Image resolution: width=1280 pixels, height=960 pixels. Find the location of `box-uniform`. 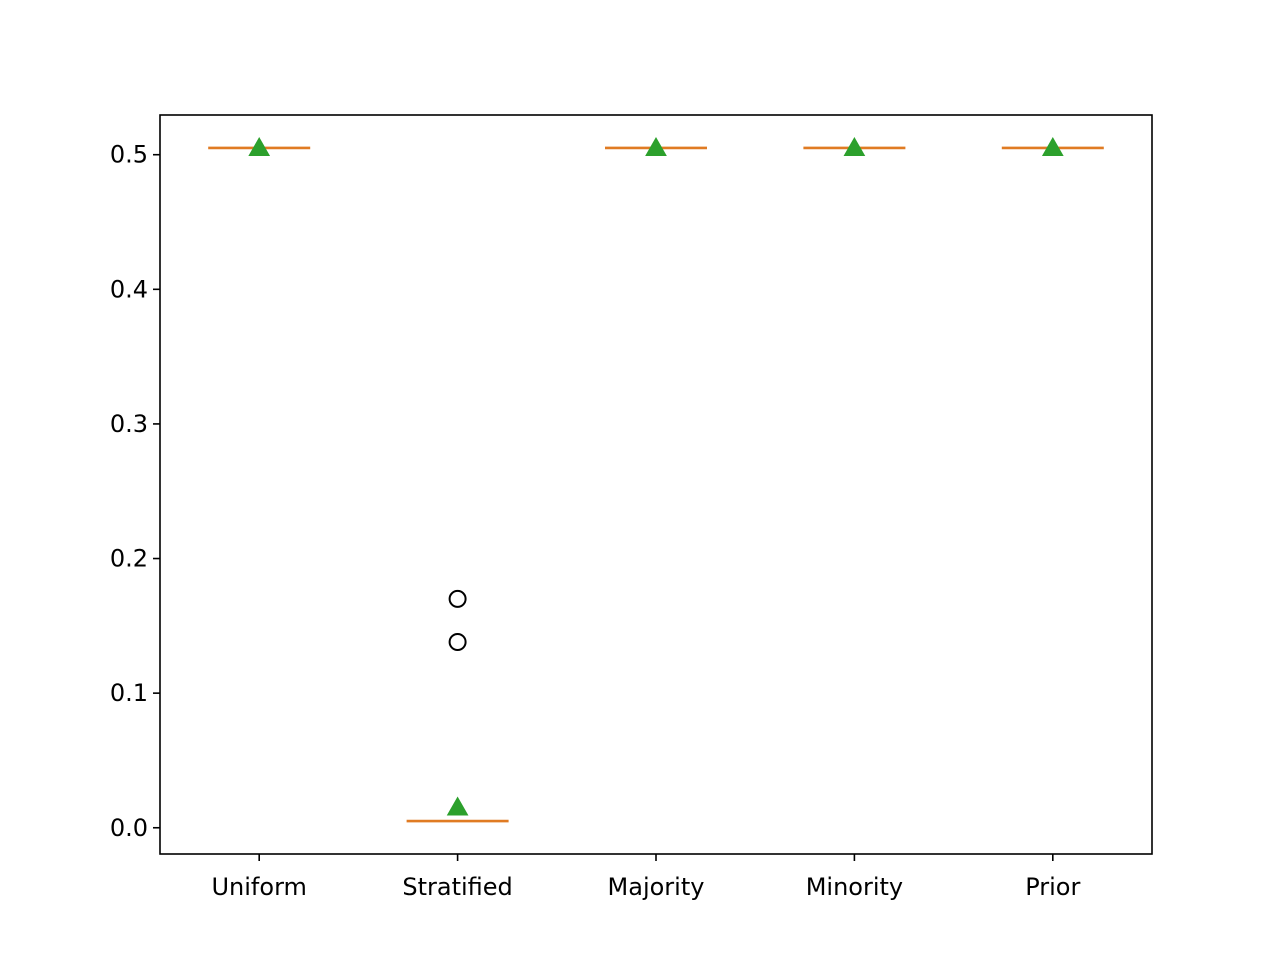

box-uniform is located at coordinates (259, 146).